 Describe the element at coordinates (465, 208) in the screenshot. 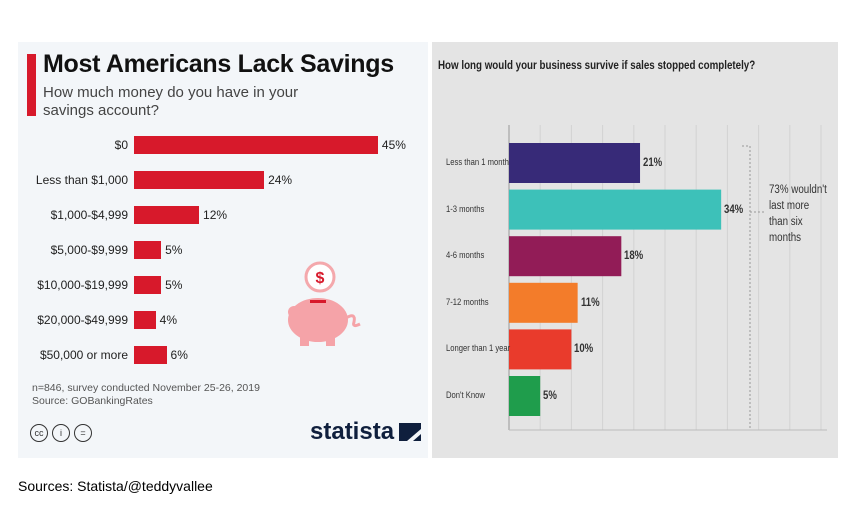

I see `category-label: 1-3 months` at that location.